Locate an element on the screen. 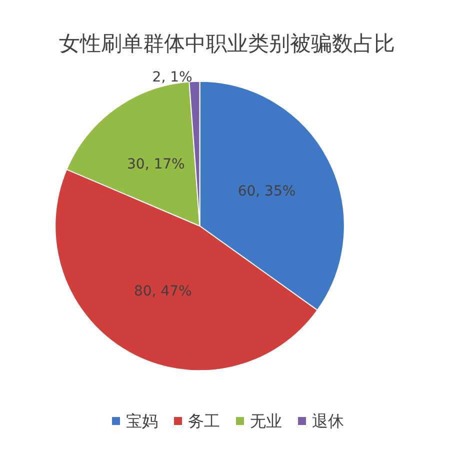  legend-label: 无业 is located at coordinates (266, 421).